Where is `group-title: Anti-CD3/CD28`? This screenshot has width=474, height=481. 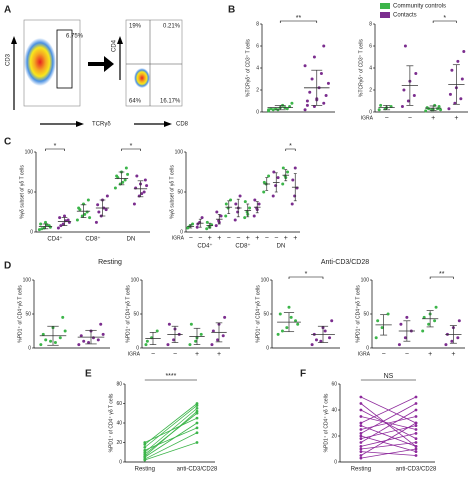 group-title: Anti-CD3/CD28 is located at coordinates (345, 262).